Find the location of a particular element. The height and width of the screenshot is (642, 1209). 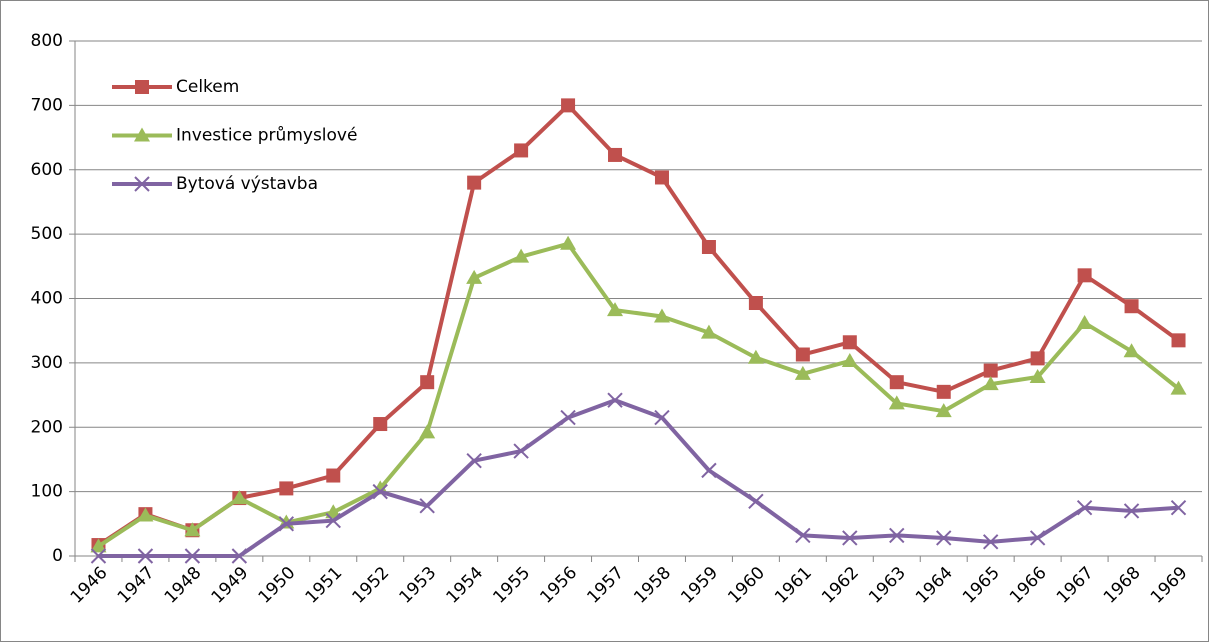

legend-label: Celkem is located at coordinates (207, 87).